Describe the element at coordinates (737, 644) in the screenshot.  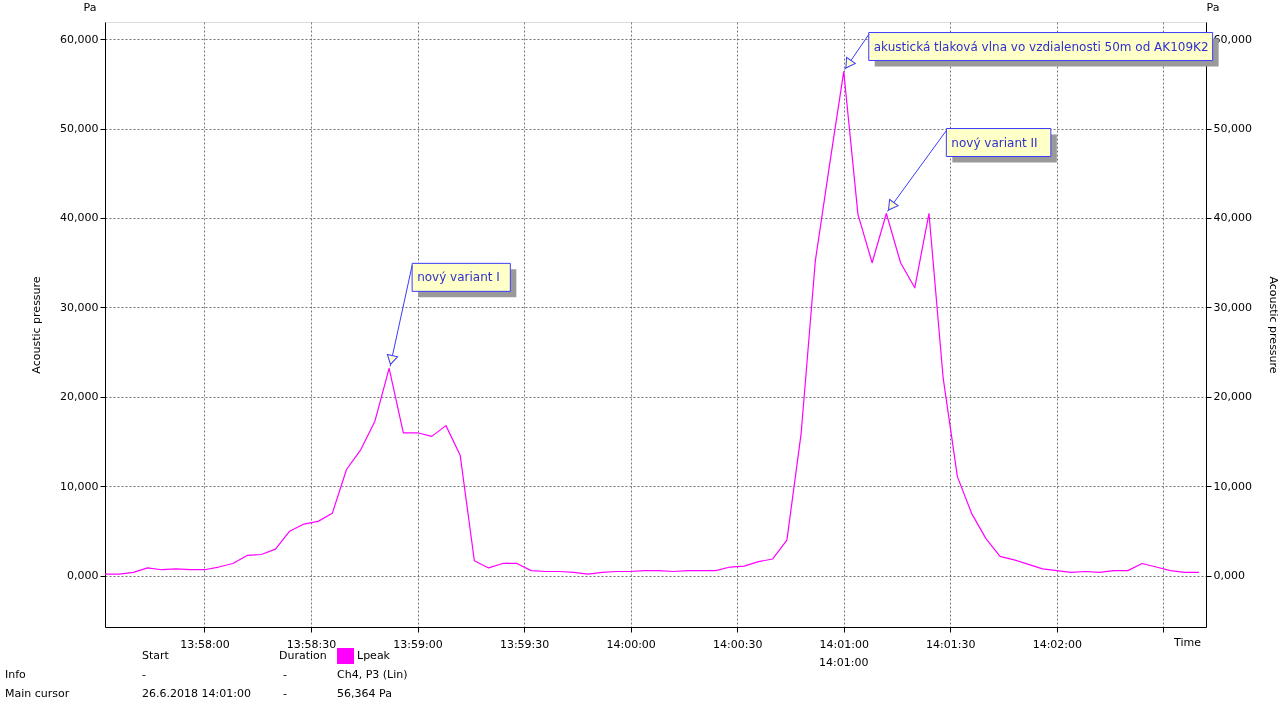
I see `x-tick-label: 14:00:30` at that location.